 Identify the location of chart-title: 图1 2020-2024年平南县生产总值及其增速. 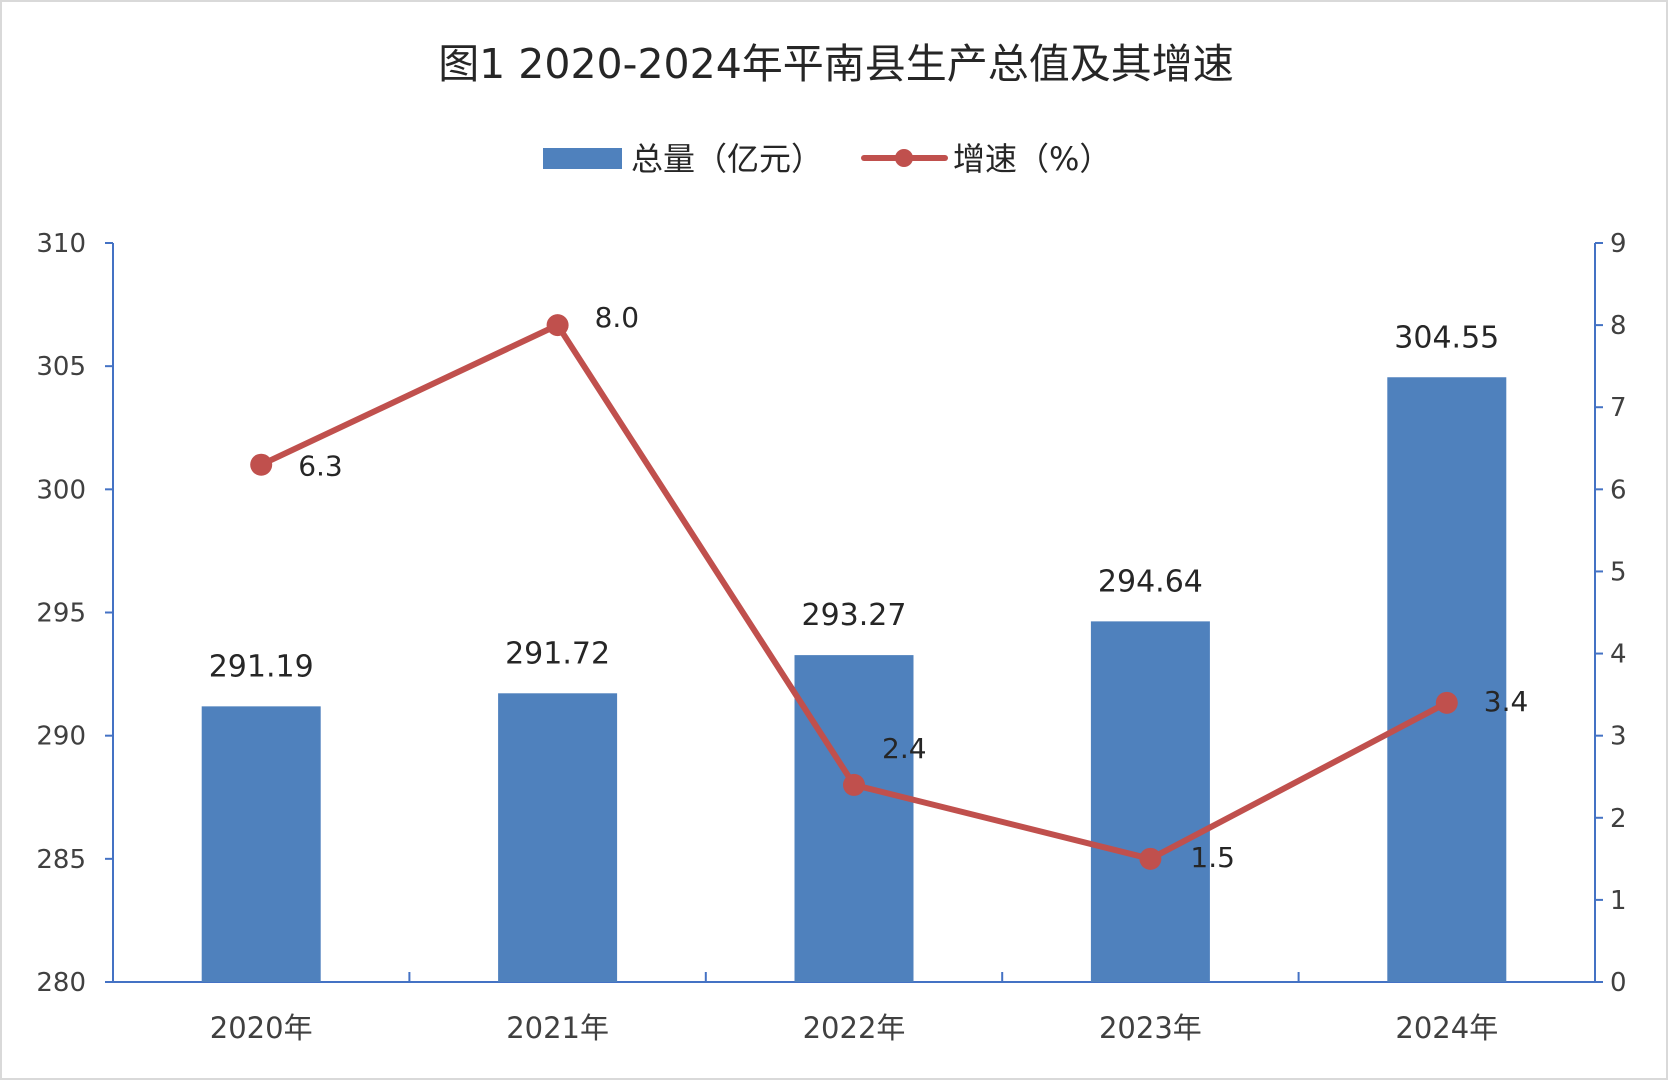
(836, 64).